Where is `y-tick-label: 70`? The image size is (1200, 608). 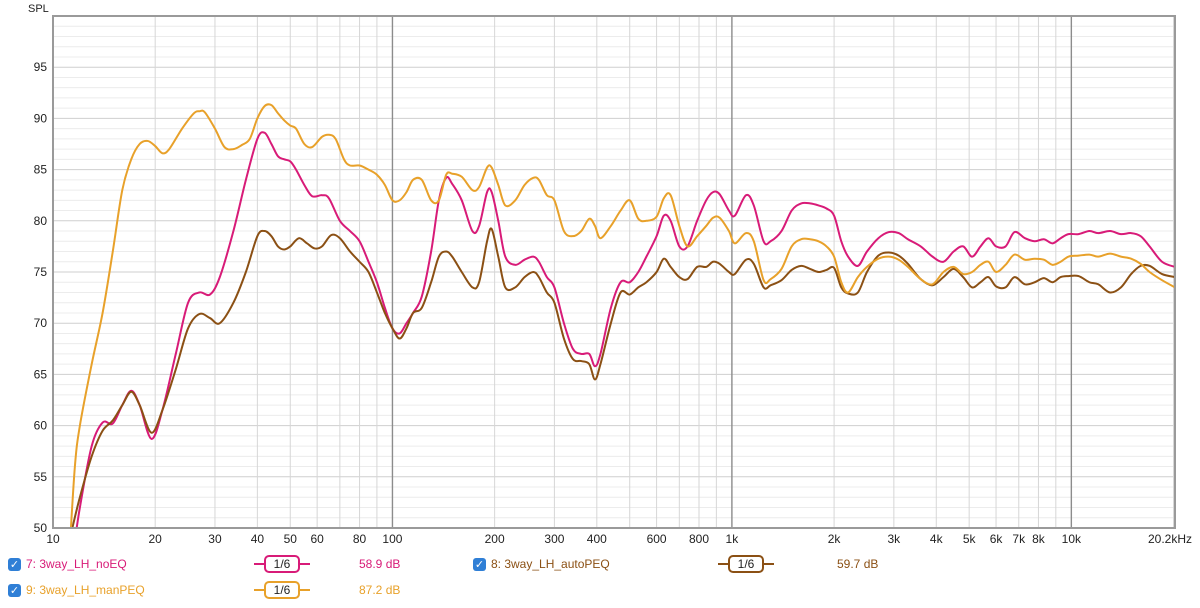 y-tick-label: 70 is located at coordinates (41, 323).